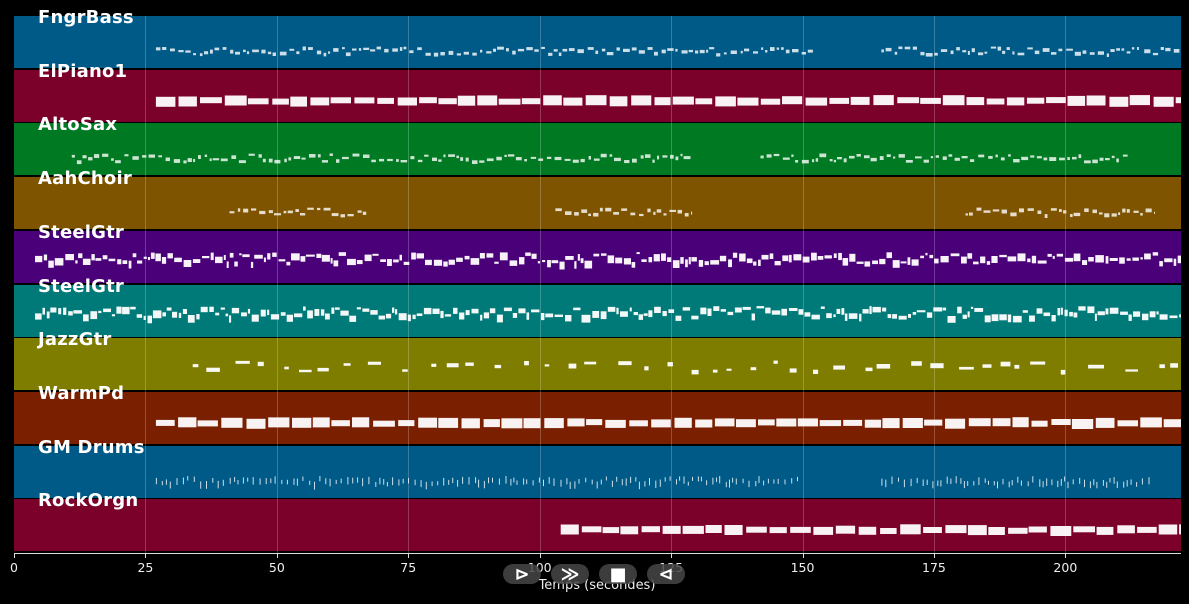 Image resolution: width=1189 pixels, height=604 pixels. What do you see at coordinates (81, 393) in the screenshot?
I see `track-name: WarmPd` at bounding box center [81, 393].